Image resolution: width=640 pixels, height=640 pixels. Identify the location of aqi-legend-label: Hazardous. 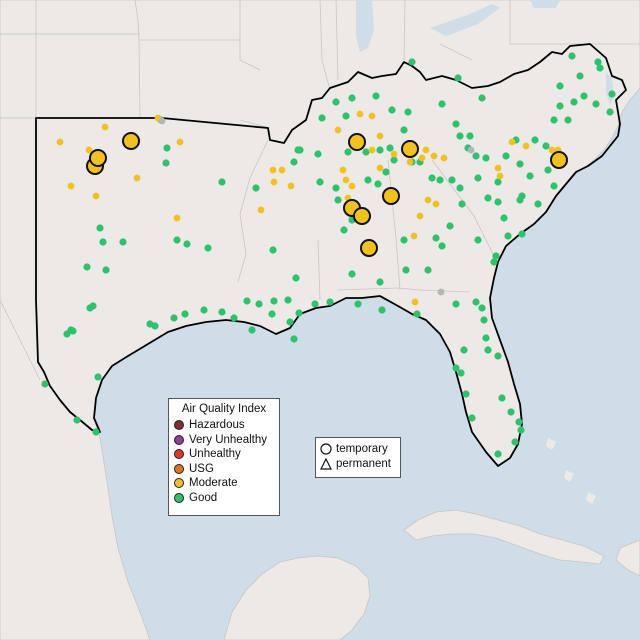
(217, 425).